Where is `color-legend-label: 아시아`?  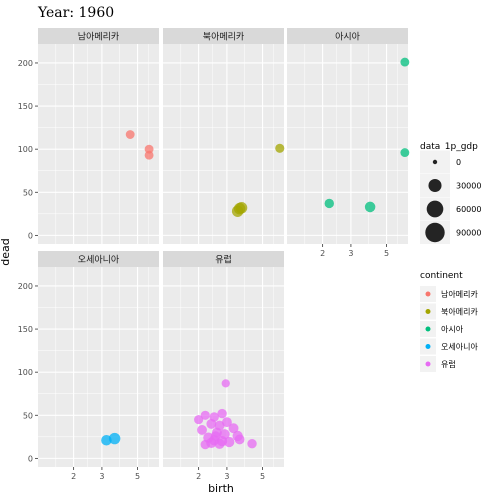
color-legend-label: 아시아 is located at coordinates (452, 329).